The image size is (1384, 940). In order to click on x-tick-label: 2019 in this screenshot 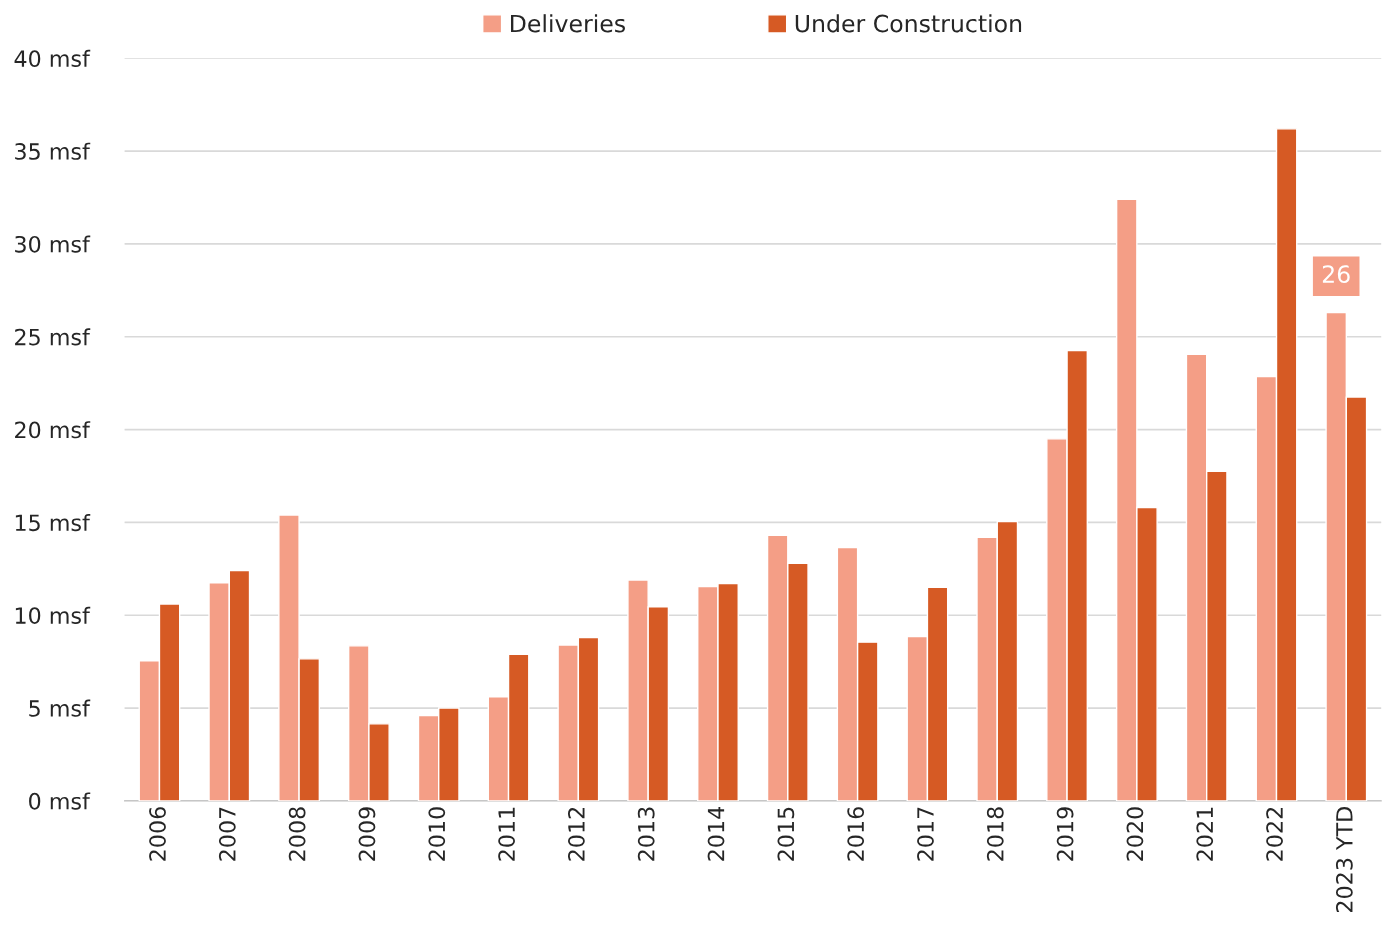, I will do `click(1065, 834)`.